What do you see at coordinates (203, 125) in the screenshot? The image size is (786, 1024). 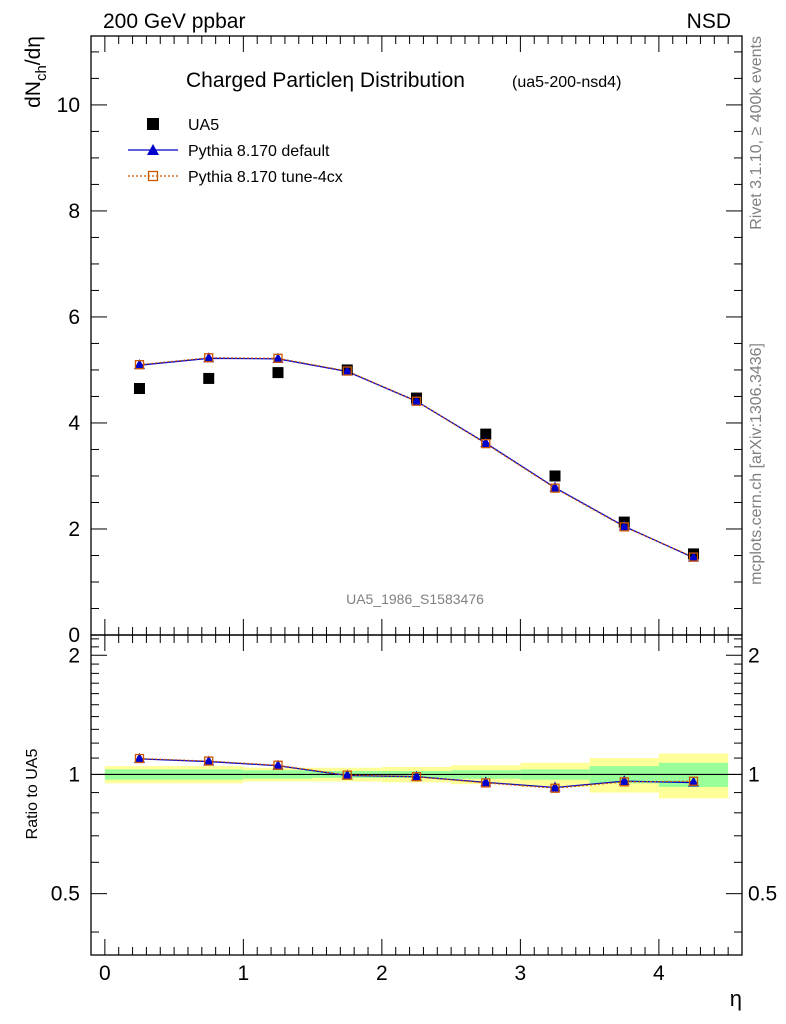 I see `legend-ua5-label: UA5` at bounding box center [203, 125].